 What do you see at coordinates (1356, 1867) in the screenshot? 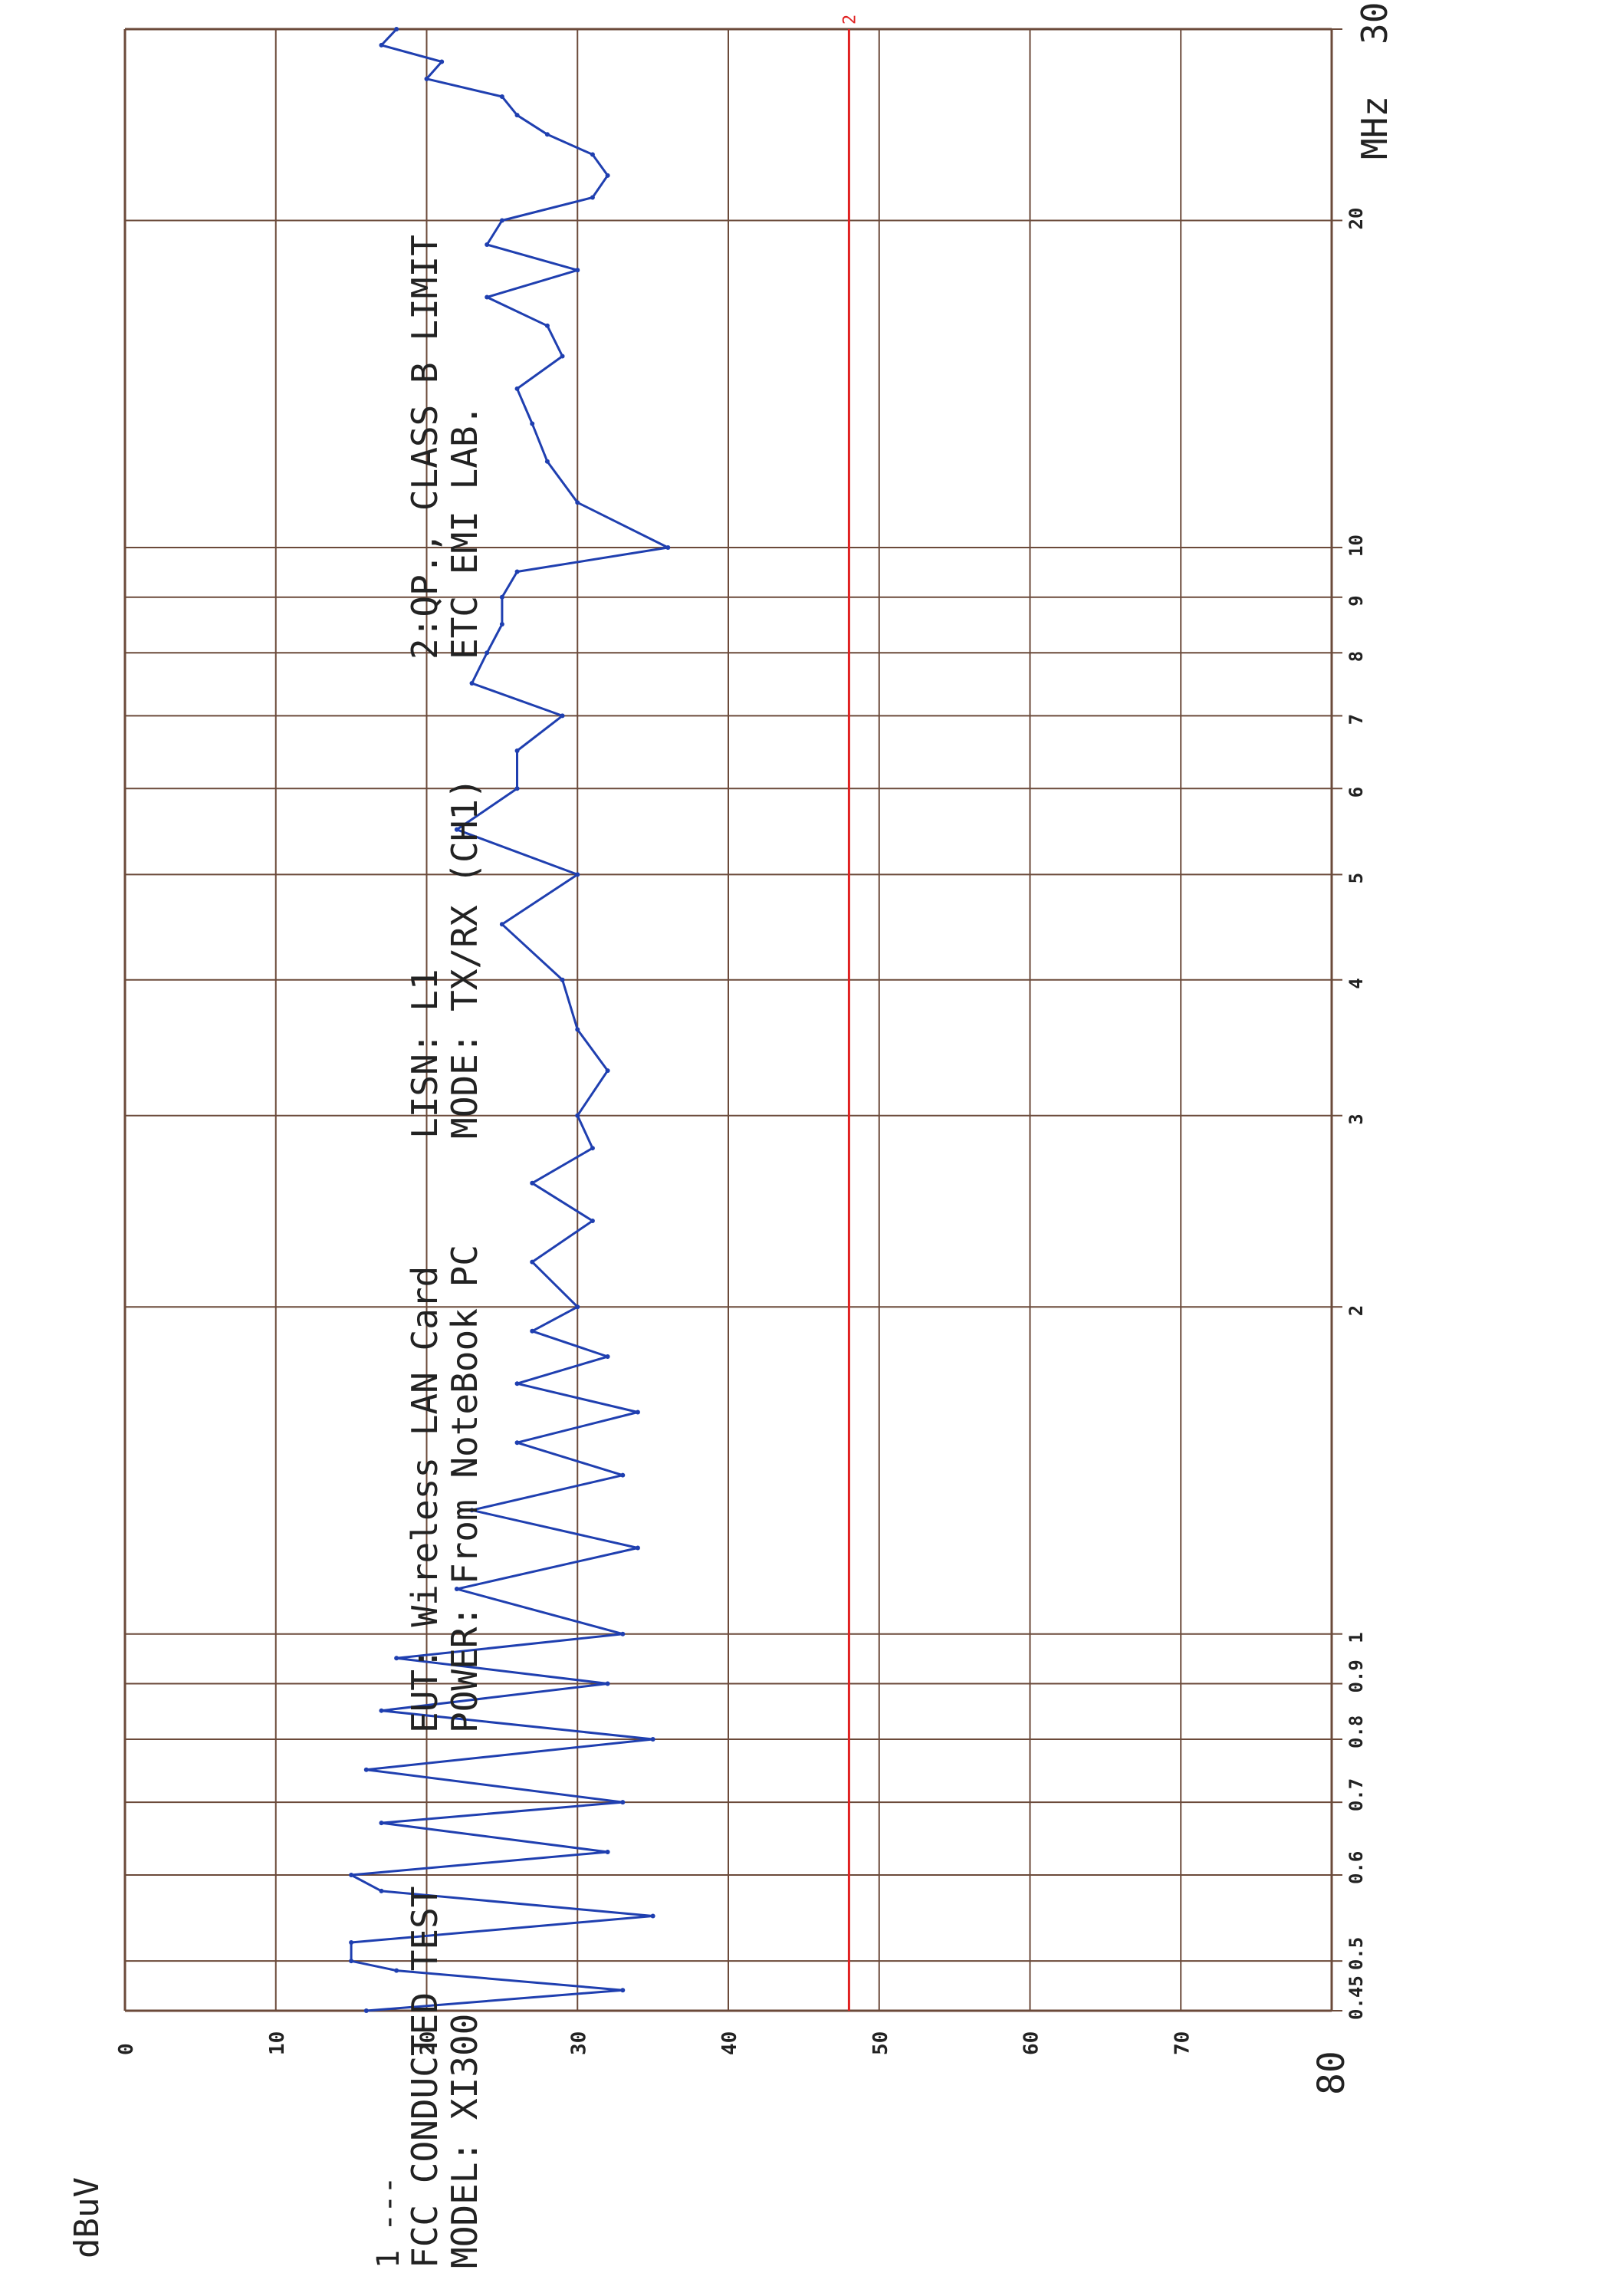
I see `x-tick-label-0.6: 0.6` at bounding box center [1356, 1867].